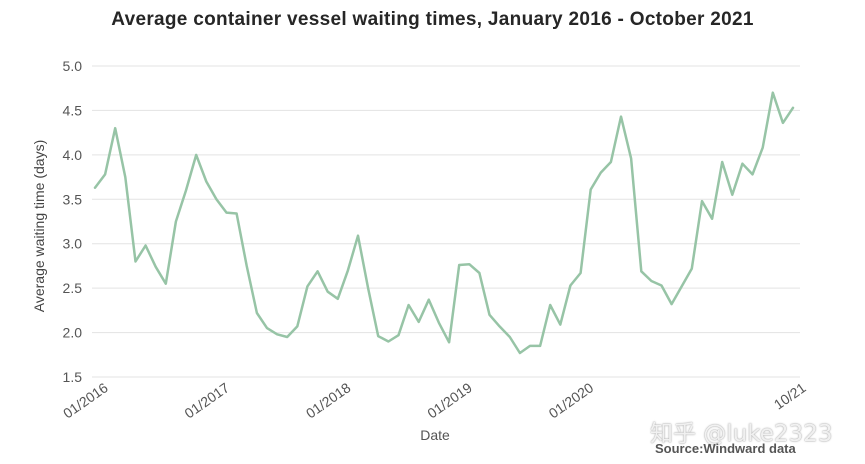 The height and width of the screenshot is (464, 865). What do you see at coordinates (73, 221) in the screenshot?
I see `y-tick-labels: 1.5 2.0 2.5 3.0 3.5 4.0 4.5 5.0` at bounding box center [73, 221].